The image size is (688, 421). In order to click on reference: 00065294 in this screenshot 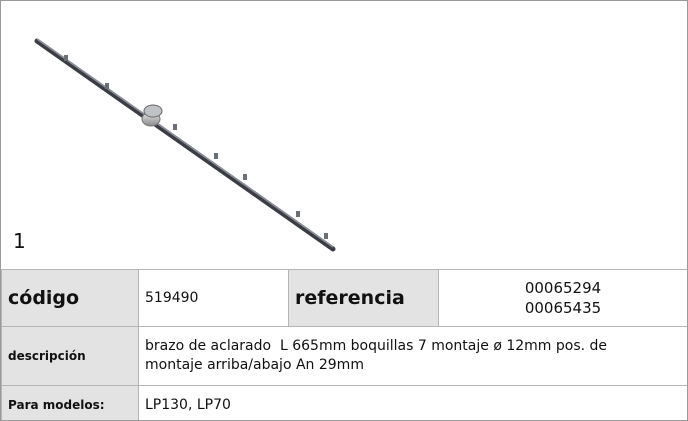, I will do `click(563, 288)`.